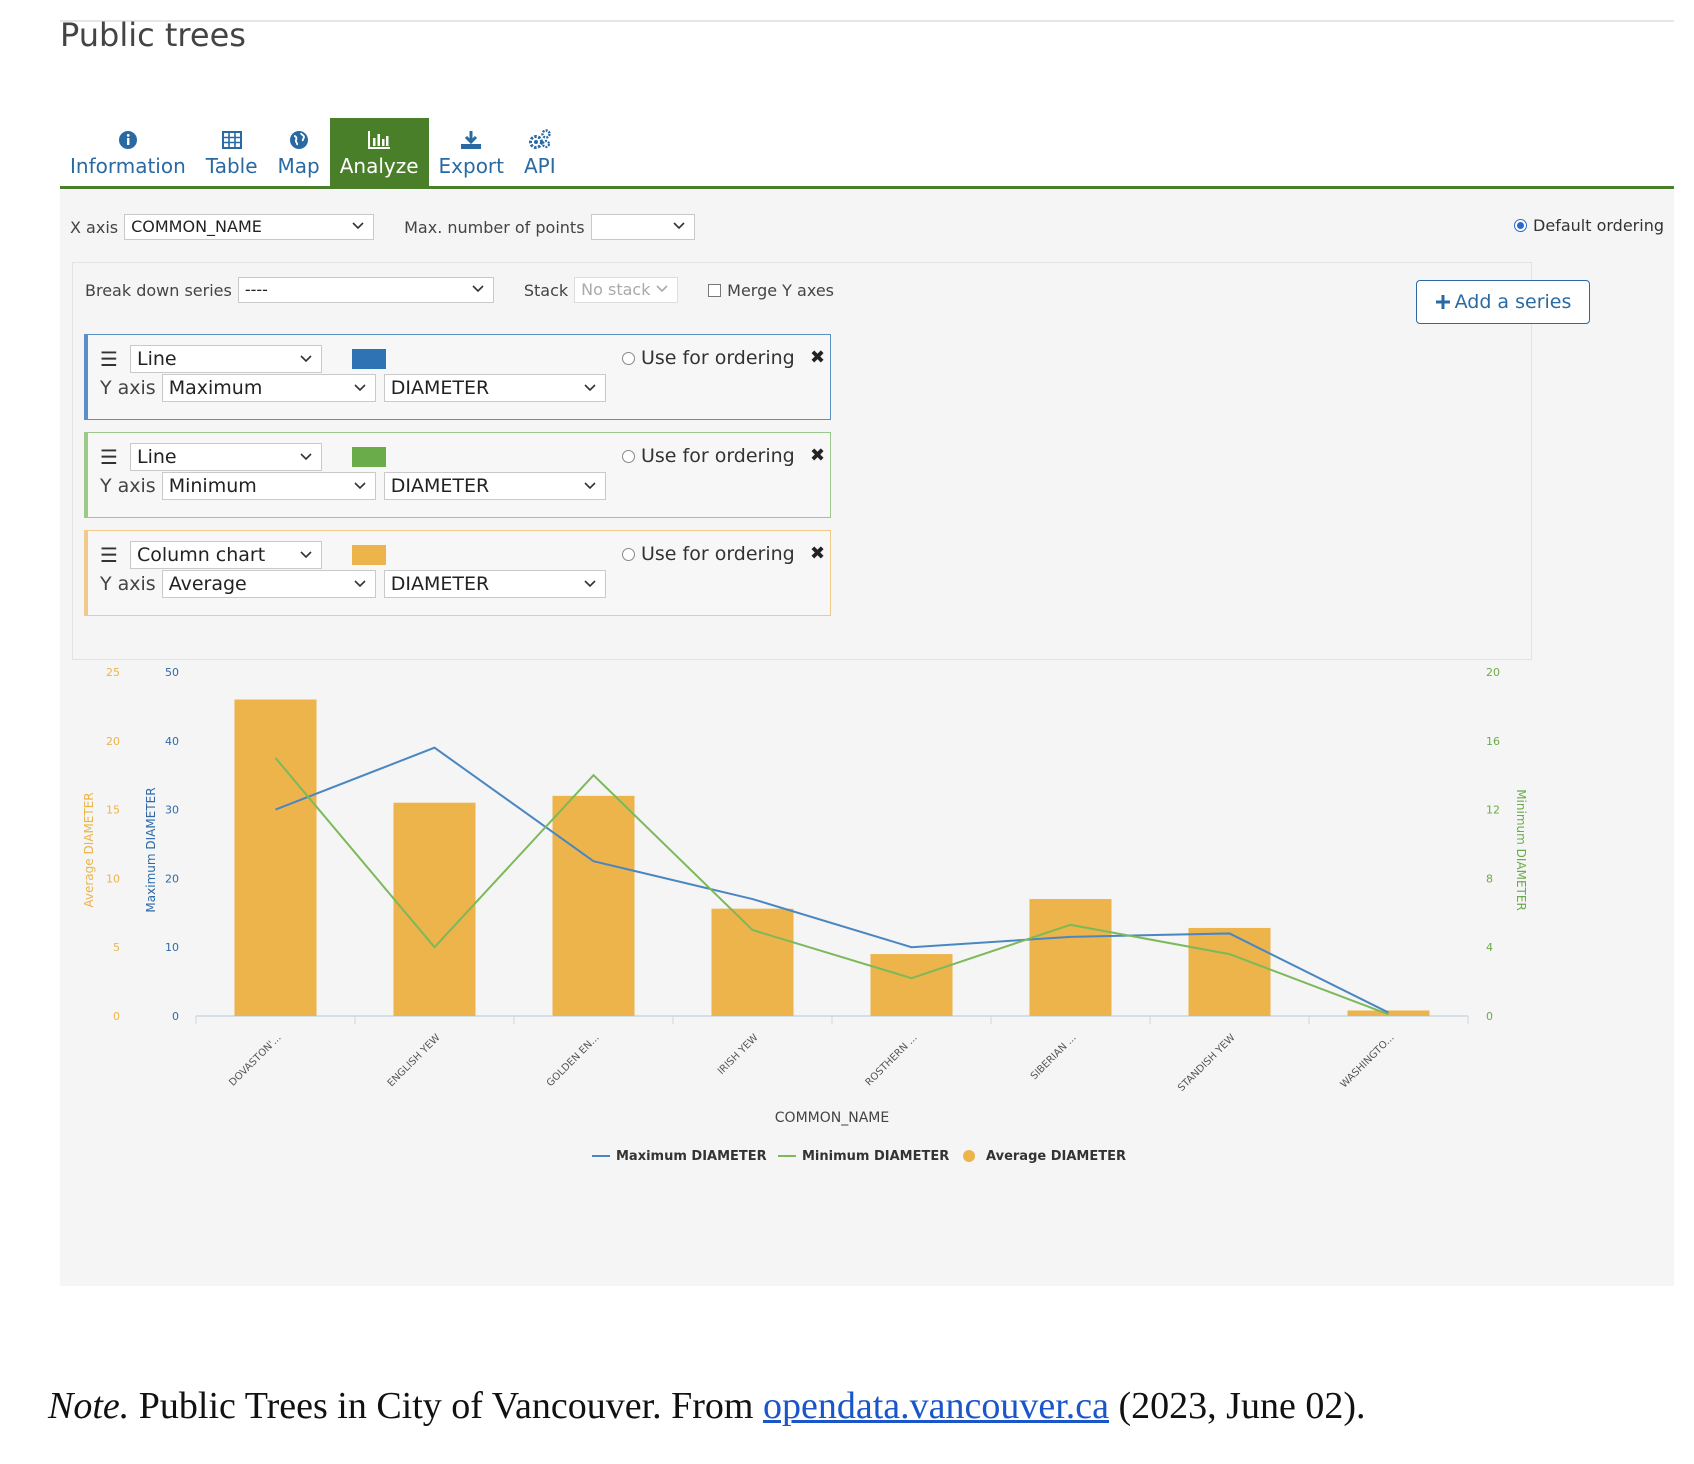  Describe the element at coordinates (128, 388) in the screenshot. I see `y-axis-label: Y axis` at that location.